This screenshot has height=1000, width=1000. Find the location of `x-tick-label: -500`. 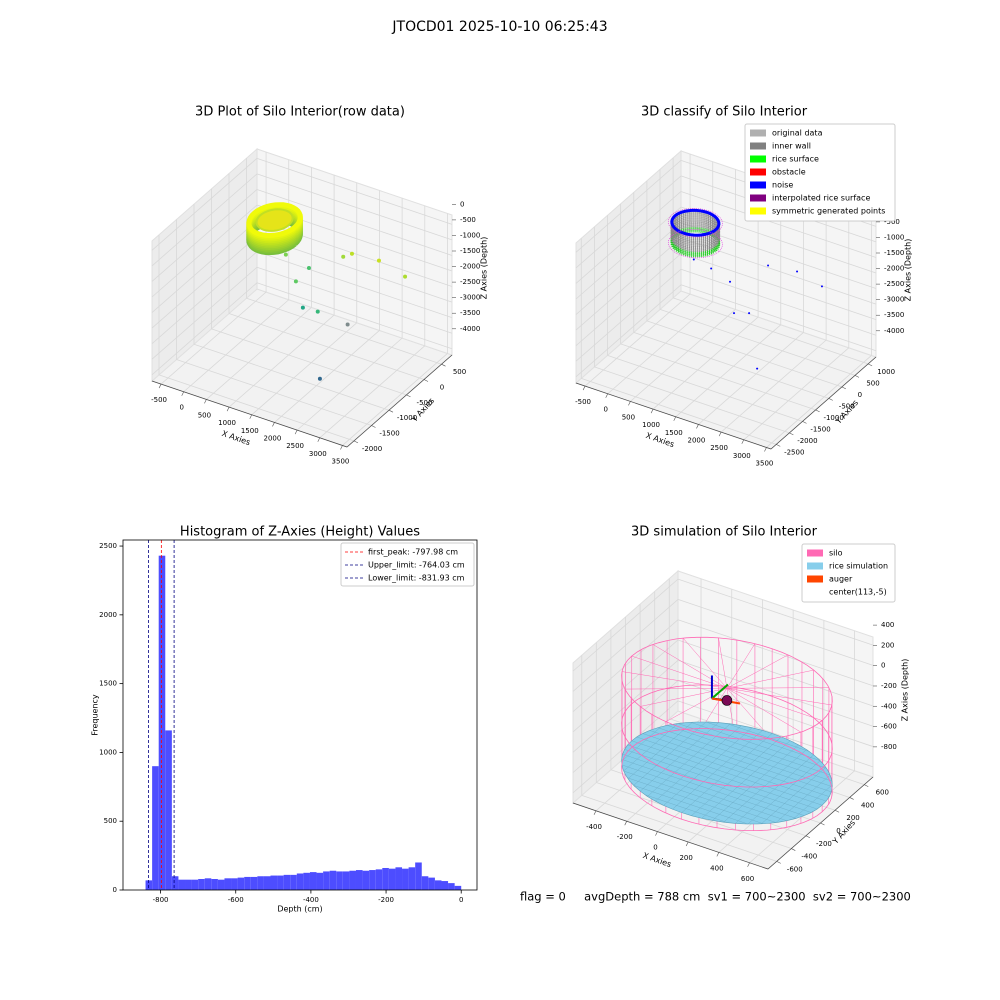

x-tick-label: -500 is located at coordinates (159, 400).